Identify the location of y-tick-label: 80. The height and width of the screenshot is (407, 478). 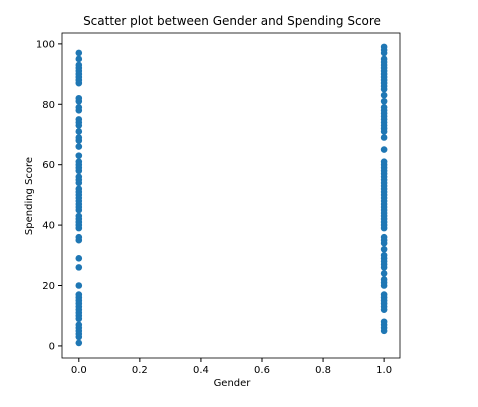
(48, 105).